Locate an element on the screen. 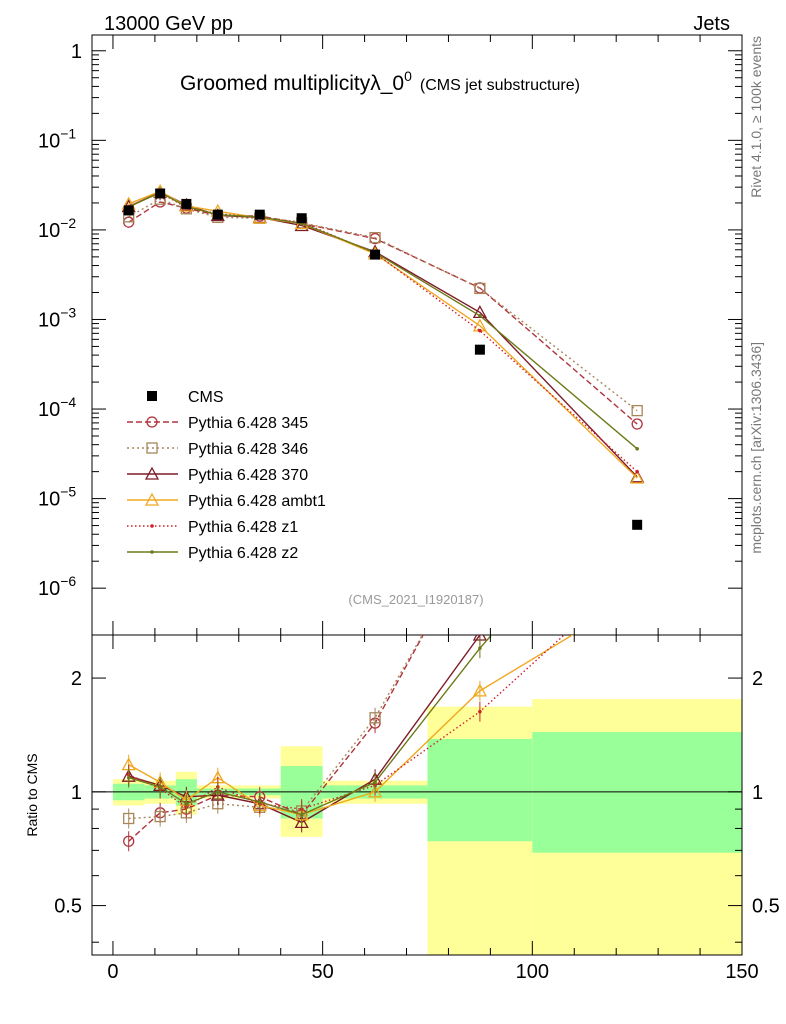  ratio-y-tick-label: 2 is located at coordinates (76, 679).